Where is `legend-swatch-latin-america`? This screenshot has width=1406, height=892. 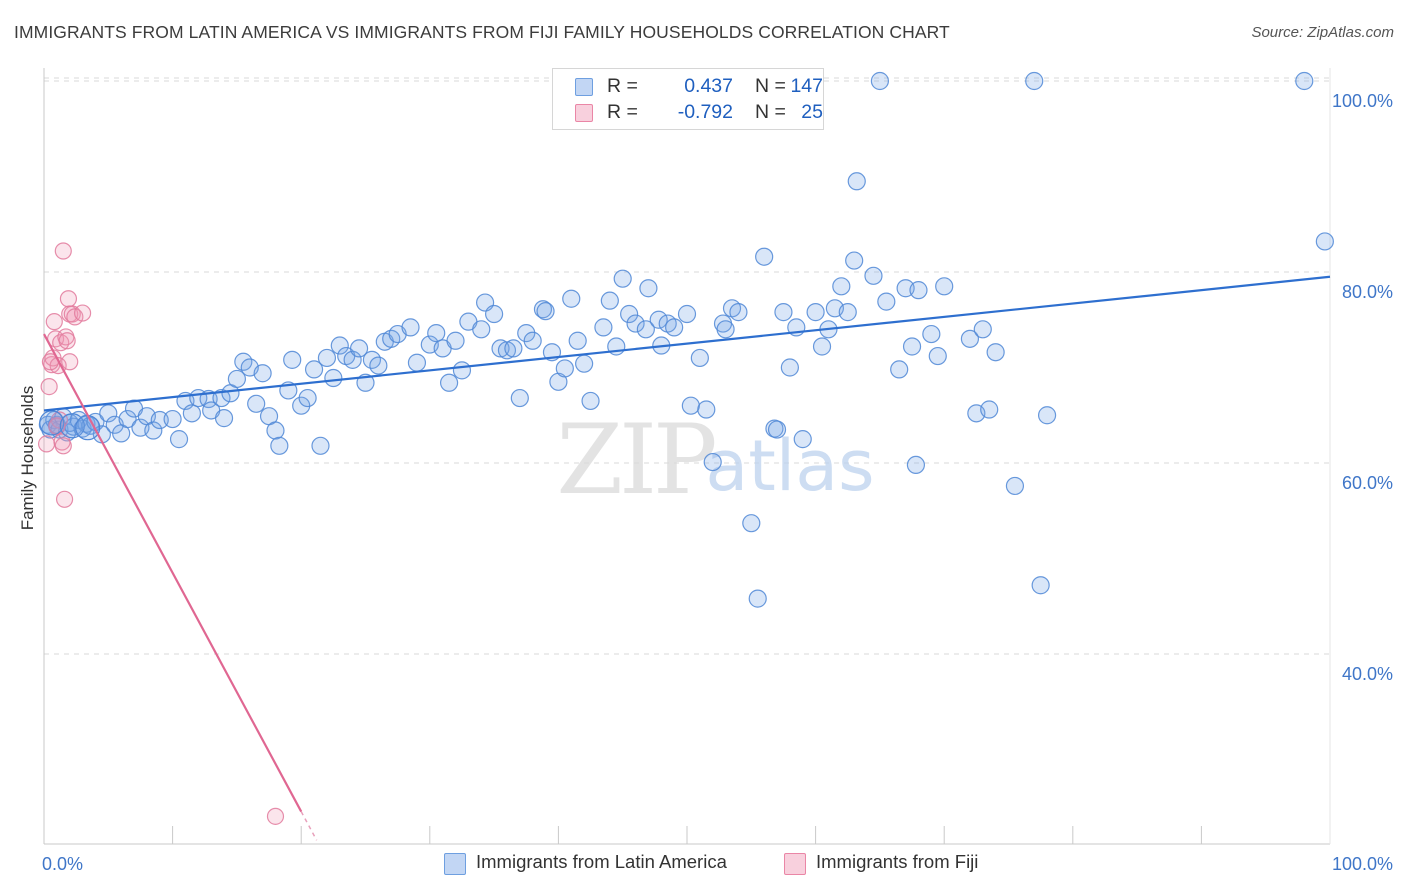
legend-swatch-latin-america is located at coordinates (584, 87).